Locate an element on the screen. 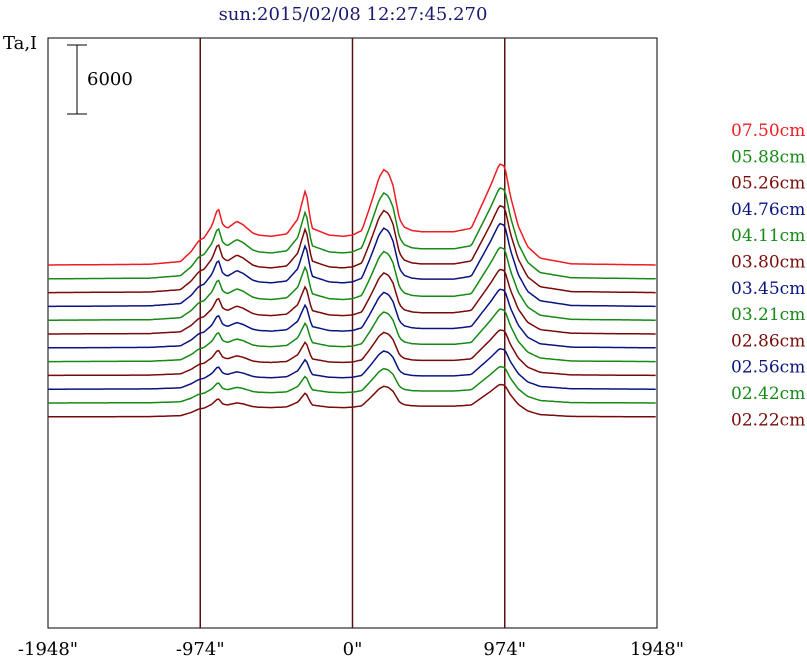 The image size is (807, 662). legend-entry-02.22cm: 02.22cm is located at coordinates (768, 420).